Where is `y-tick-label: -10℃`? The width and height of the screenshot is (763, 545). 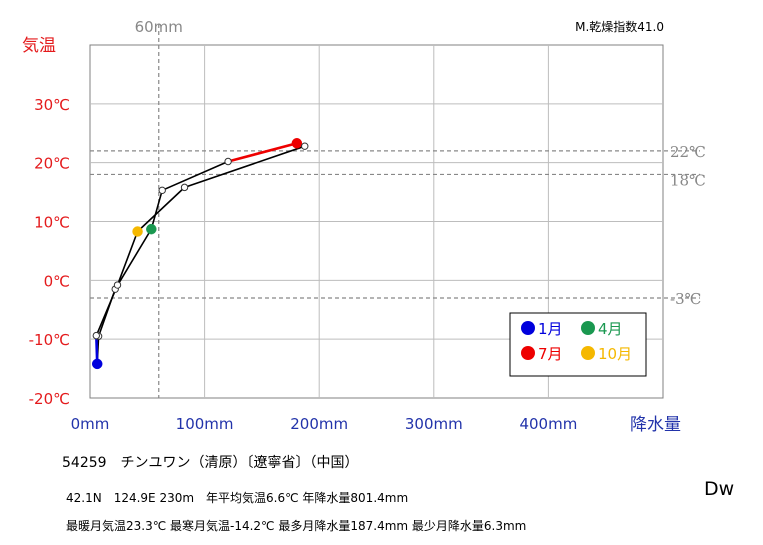 y-tick-label: -10℃ is located at coordinates (49, 340).